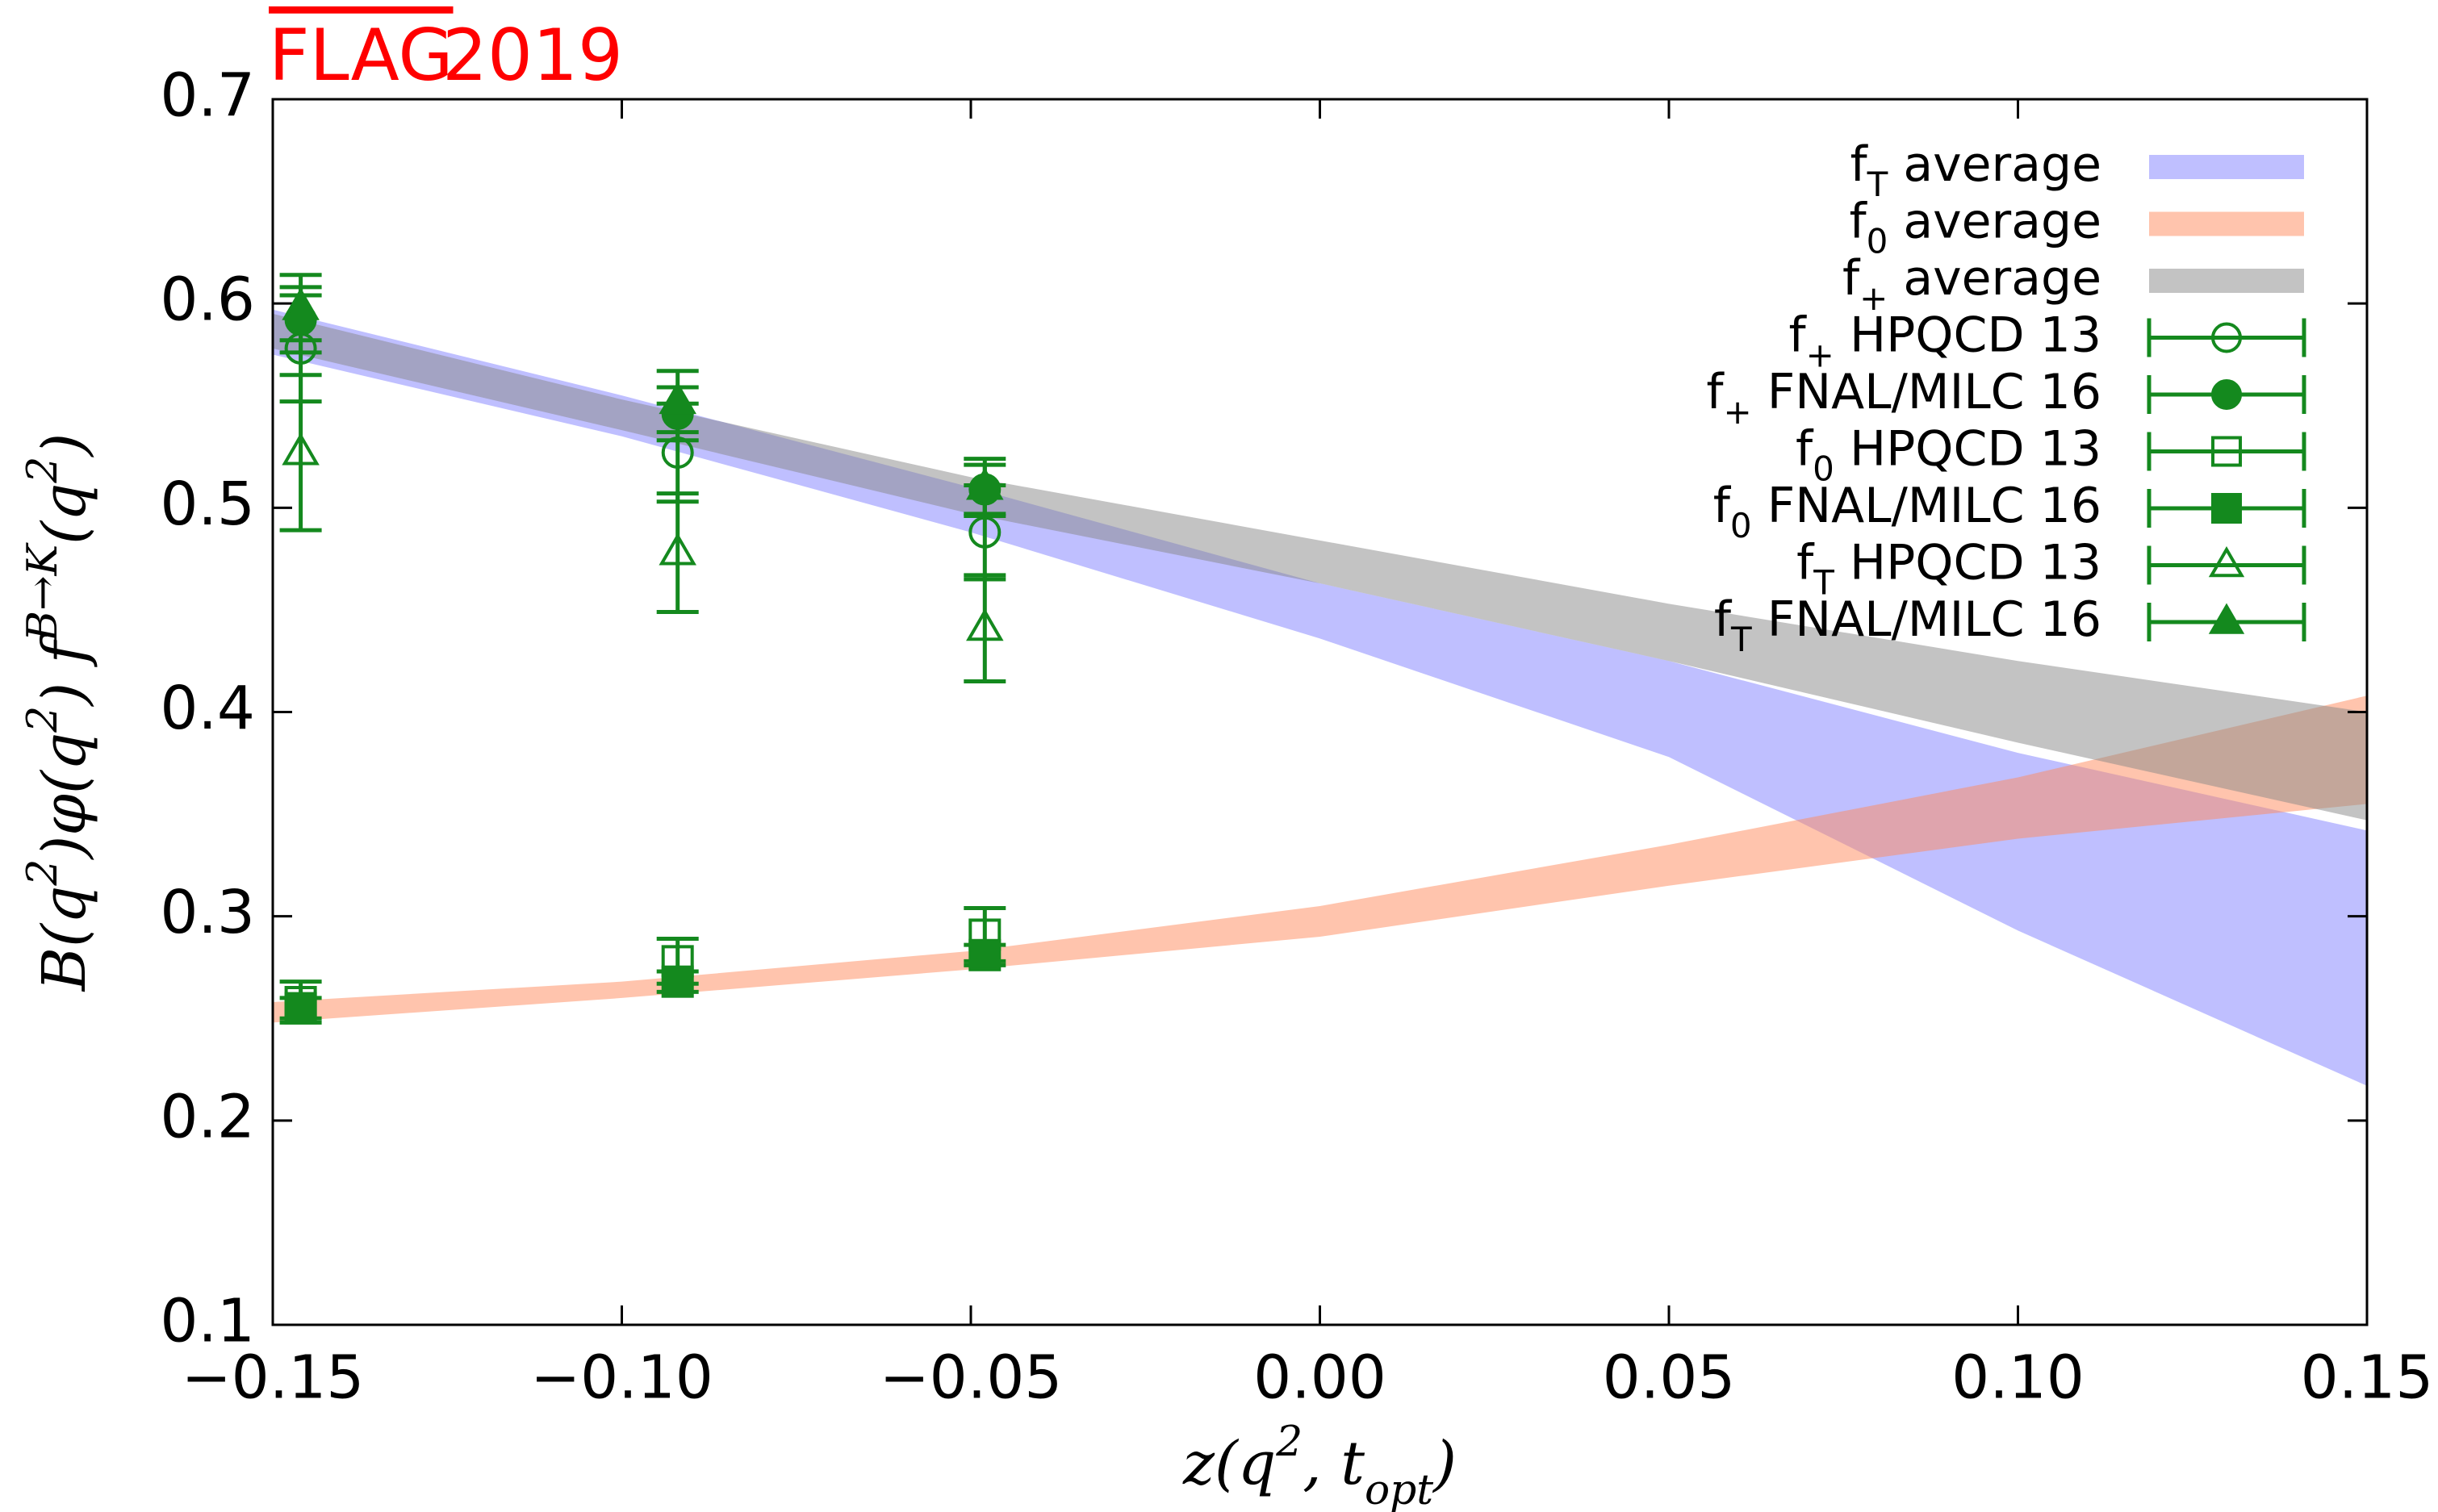 This screenshot has height=1512, width=2438. Describe the element at coordinates (207, 912) in the screenshot. I see `y-tick-label: 0.3` at that location.